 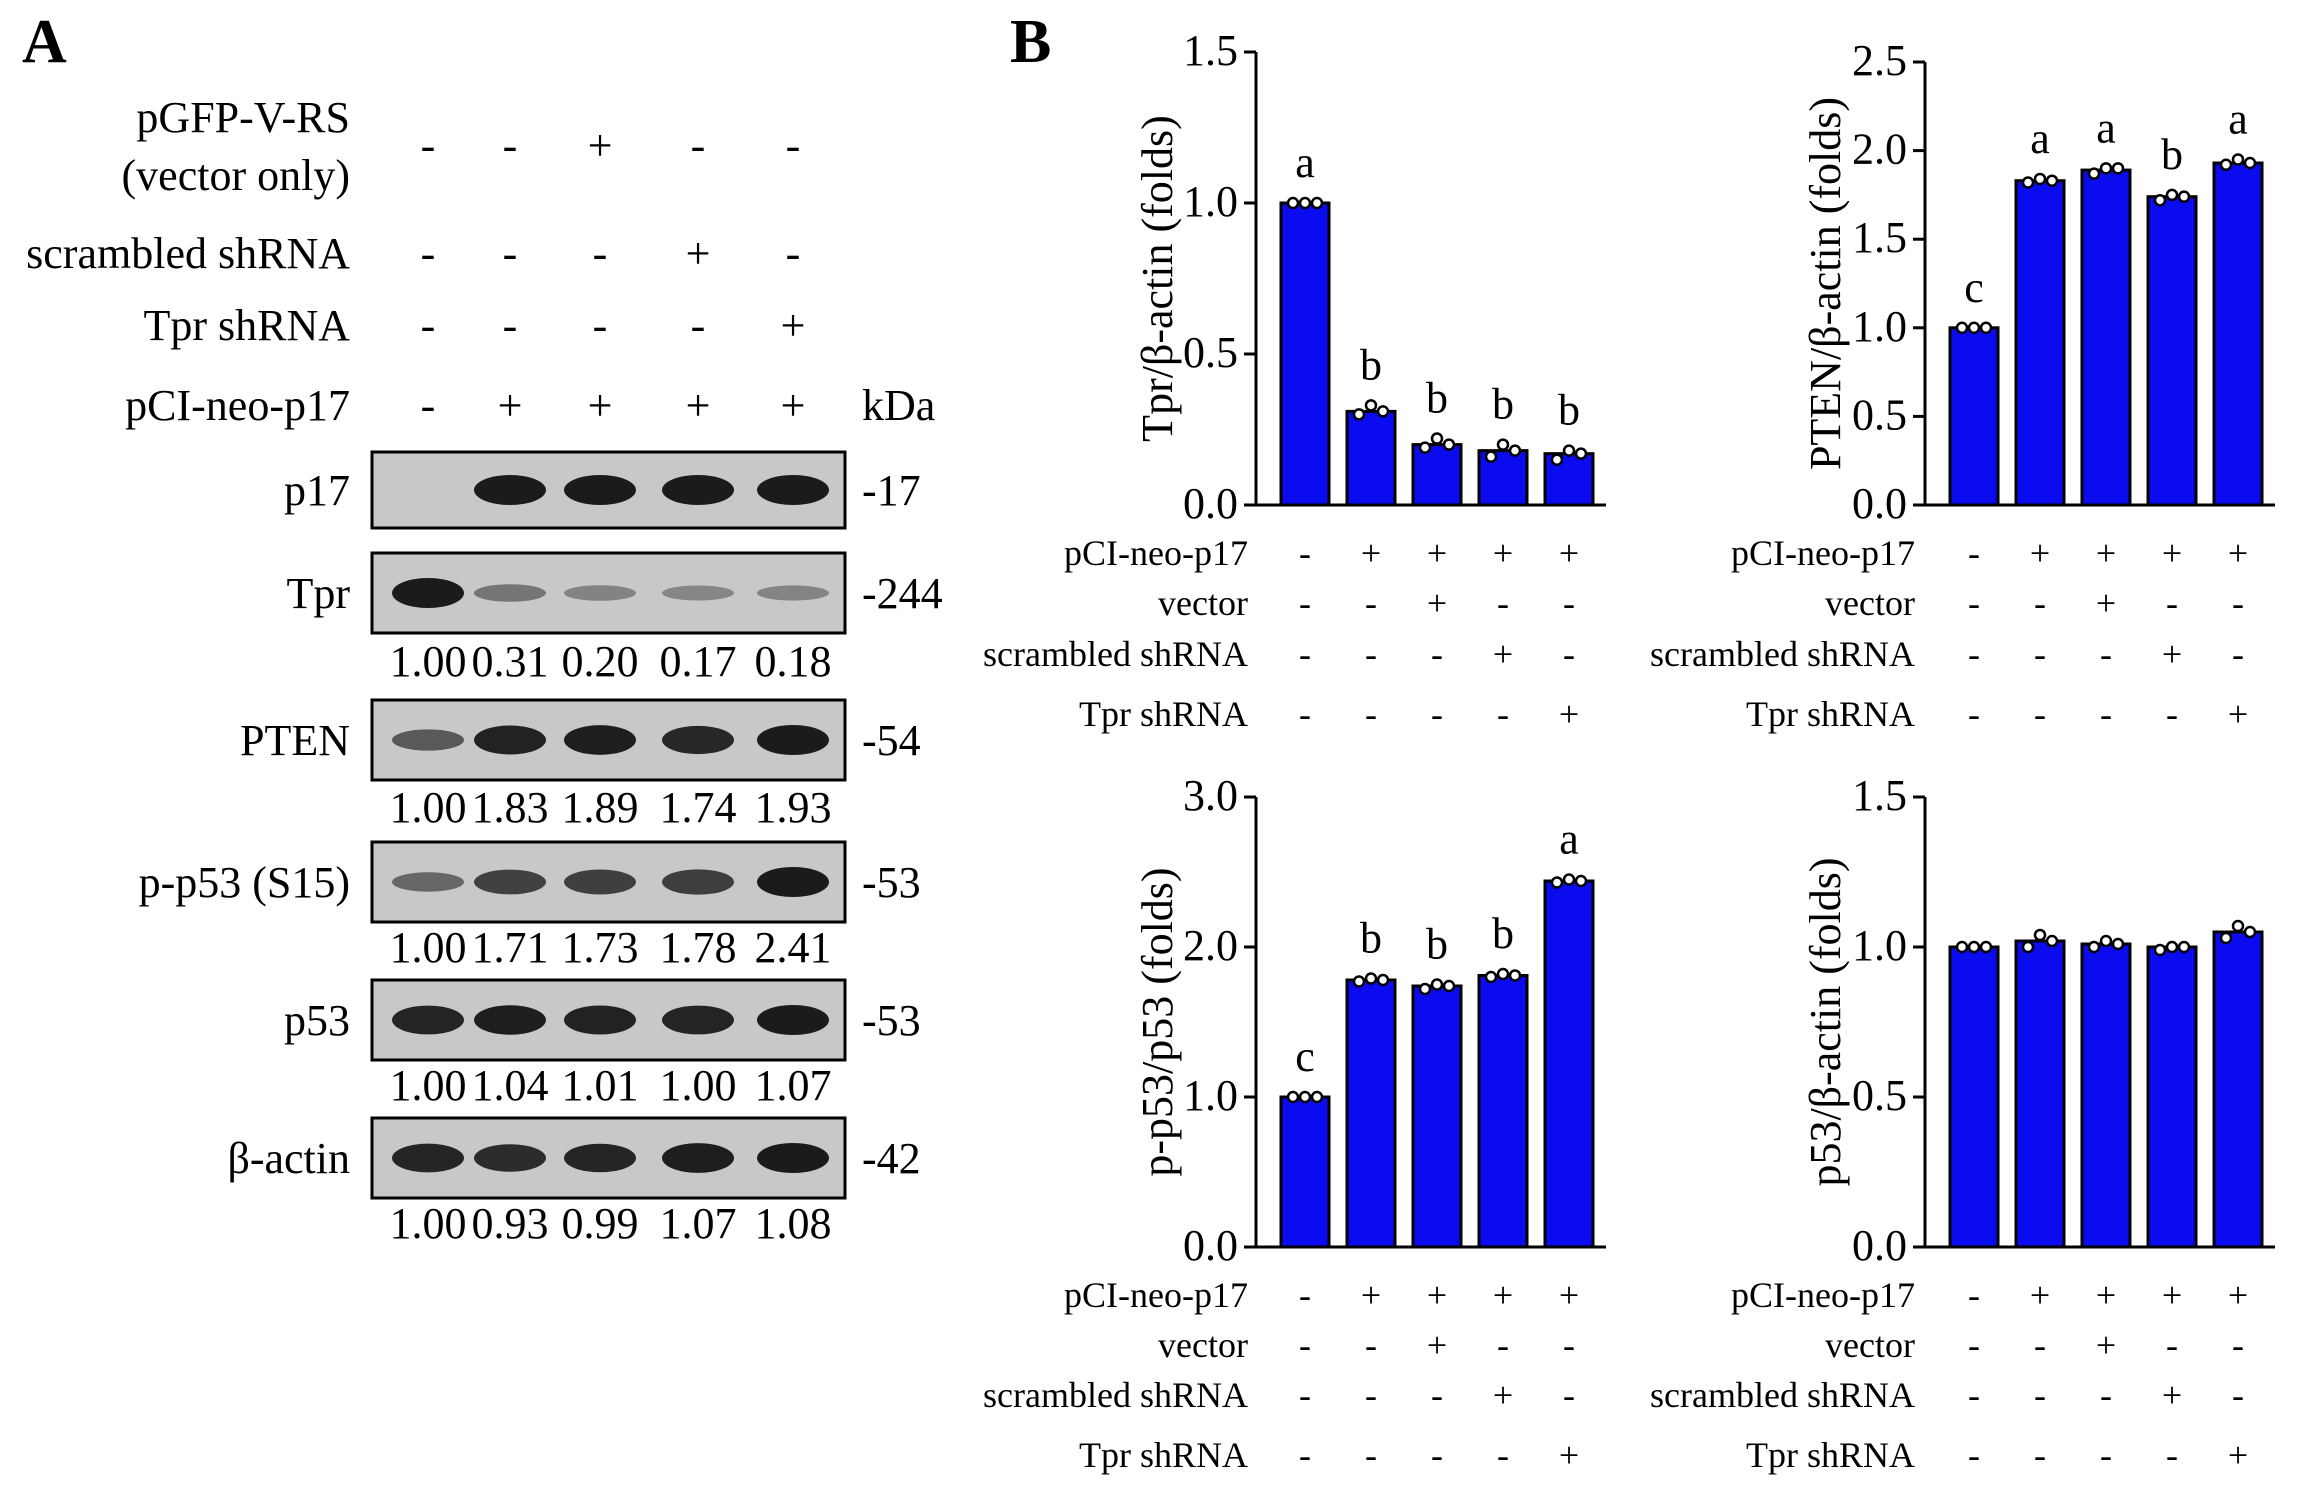 I want to click on quant-value: 1.73, so click(x=600, y=947).